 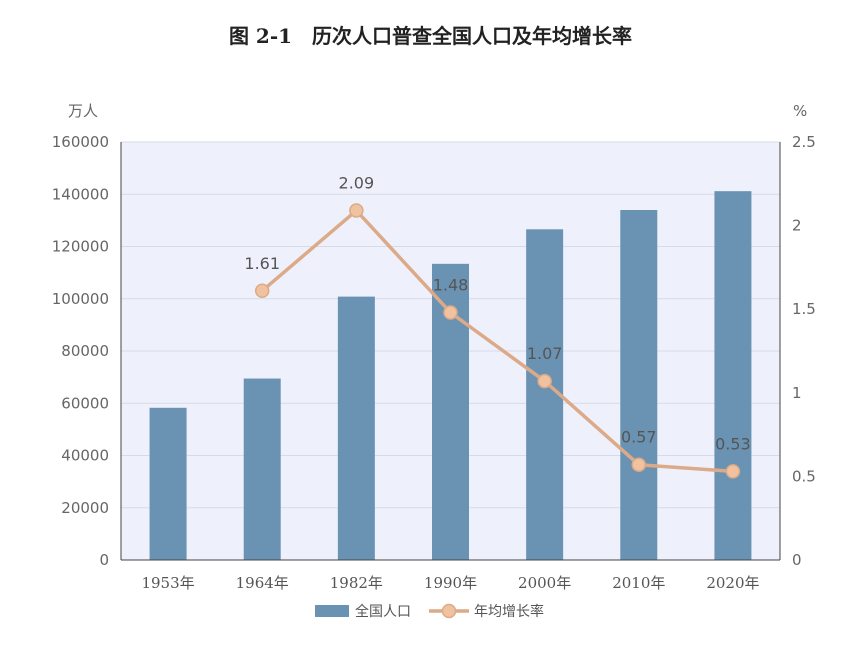 I want to click on y-left-unit: 万人, so click(x=83, y=111).